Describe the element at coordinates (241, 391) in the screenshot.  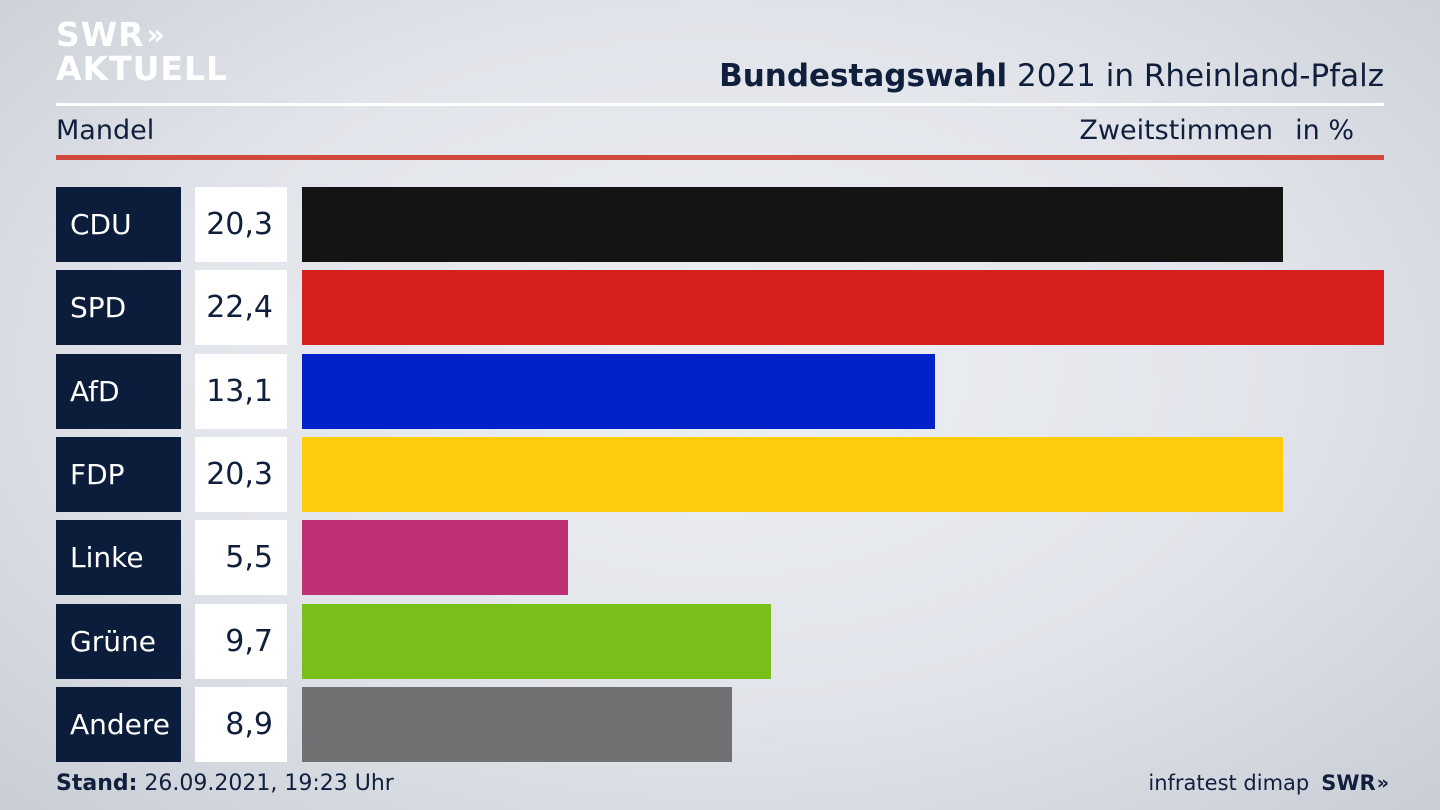
I see `value-label: 13,1` at that location.